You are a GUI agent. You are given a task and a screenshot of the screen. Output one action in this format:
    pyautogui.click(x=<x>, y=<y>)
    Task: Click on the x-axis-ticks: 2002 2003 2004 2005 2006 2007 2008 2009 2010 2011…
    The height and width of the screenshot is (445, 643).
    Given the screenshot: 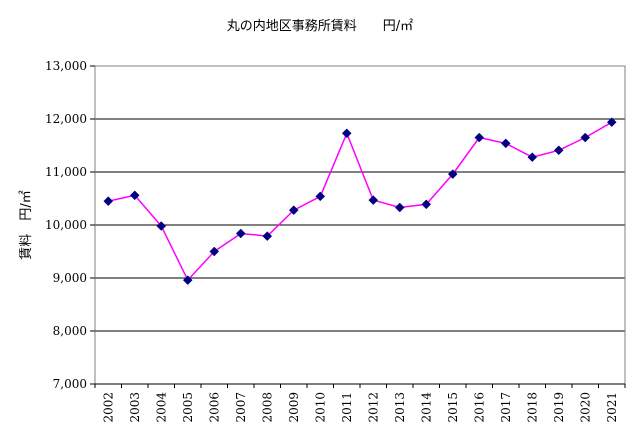 What is the action you would take?
    pyautogui.click(x=360, y=403)
    